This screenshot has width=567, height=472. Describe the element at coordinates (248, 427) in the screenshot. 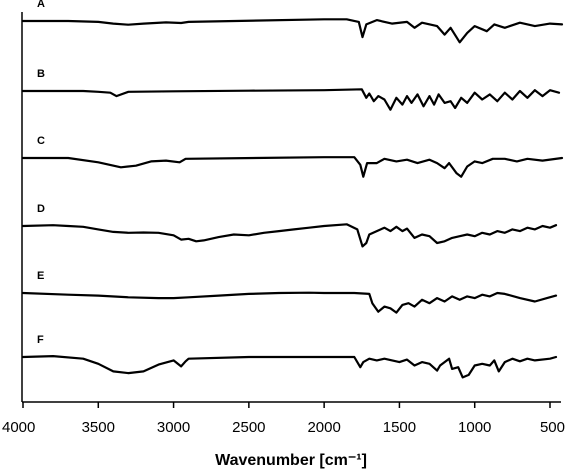

I see `x-tick-label: 2500` at that location.